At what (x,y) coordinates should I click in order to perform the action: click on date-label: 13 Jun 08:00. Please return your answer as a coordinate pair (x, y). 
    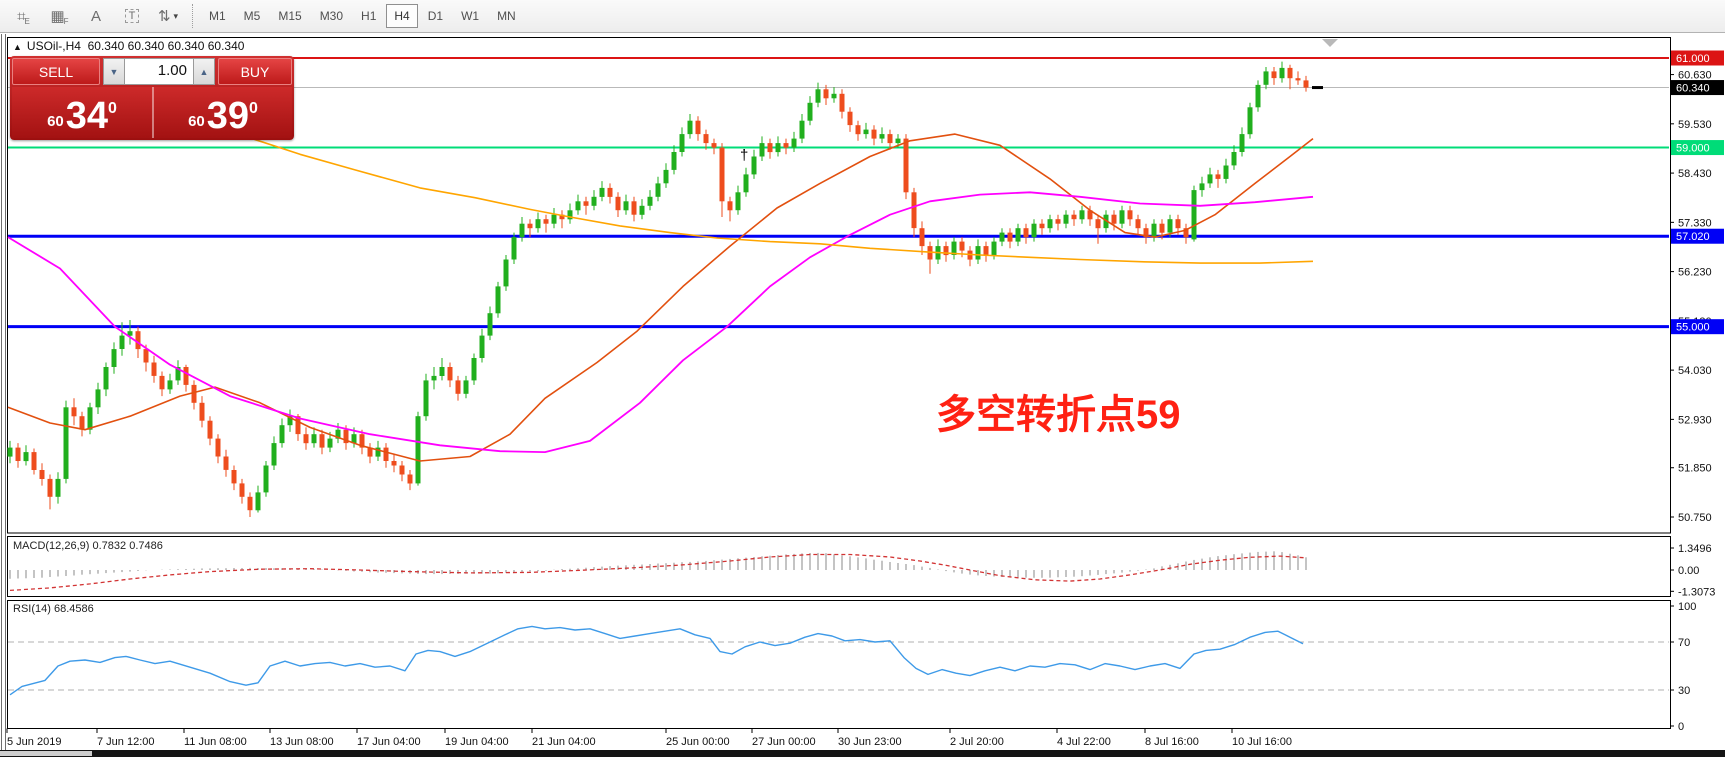
    Looking at the image, I should click on (302, 742).